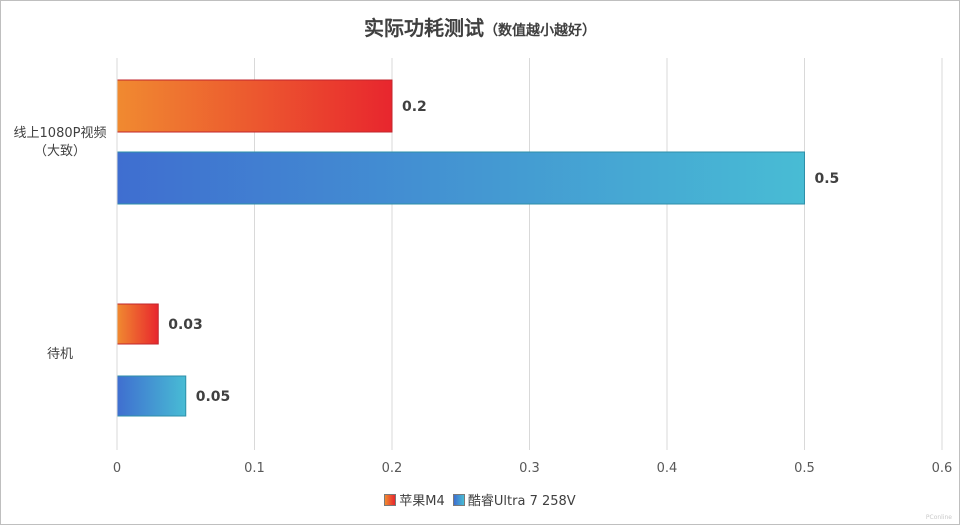  I want to click on data-label-2-series-2: 0.05, so click(213, 397).